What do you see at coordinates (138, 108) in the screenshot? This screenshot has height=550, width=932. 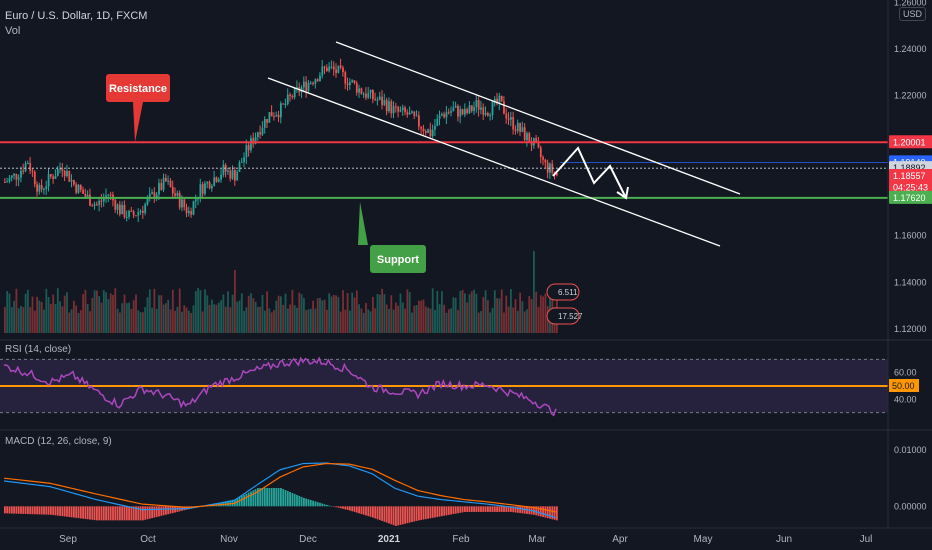 I see `resistance-callout: Resistance` at bounding box center [138, 108].